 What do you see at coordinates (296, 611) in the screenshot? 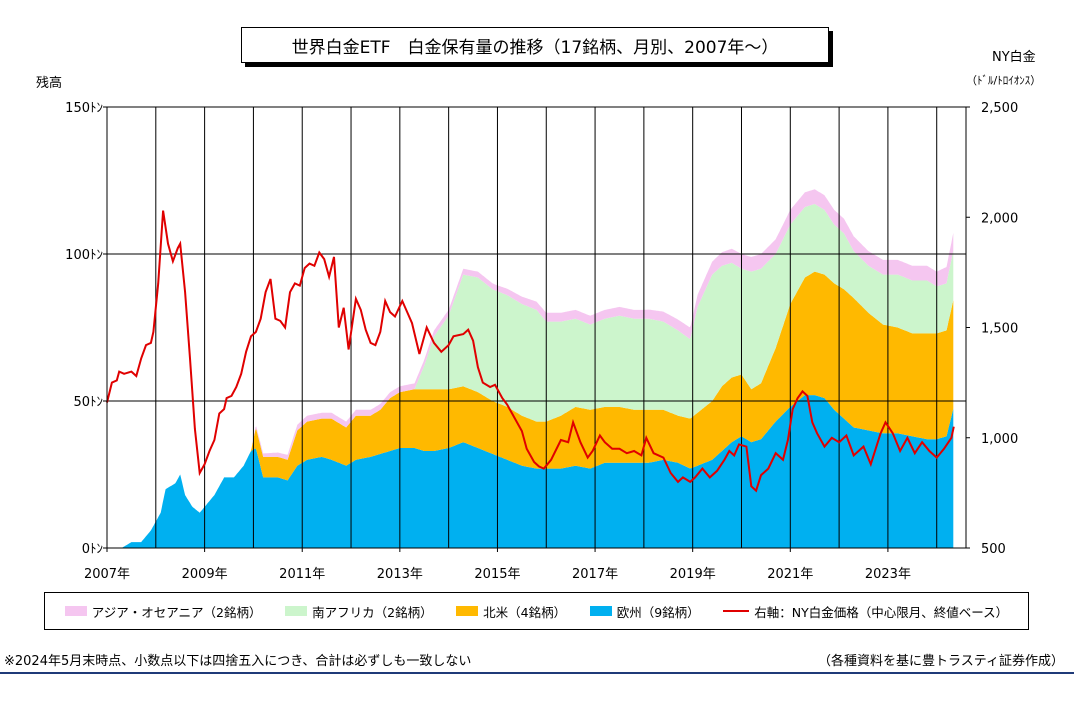
I see `legend-swatch-south-africa` at bounding box center [296, 611].